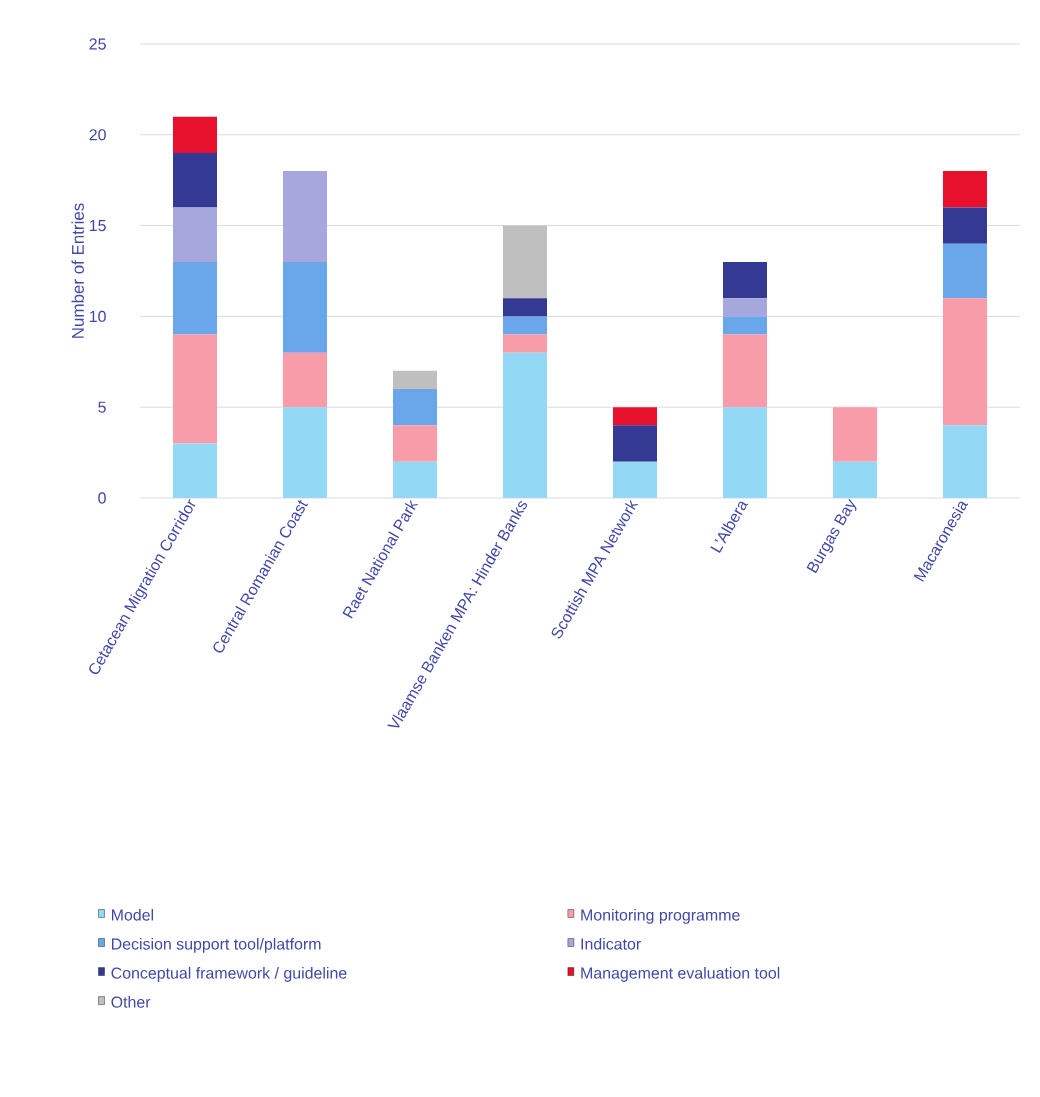  What do you see at coordinates (229, 974) in the screenshot?
I see `legend-label: Conceptual framework / guideline` at bounding box center [229, 974].